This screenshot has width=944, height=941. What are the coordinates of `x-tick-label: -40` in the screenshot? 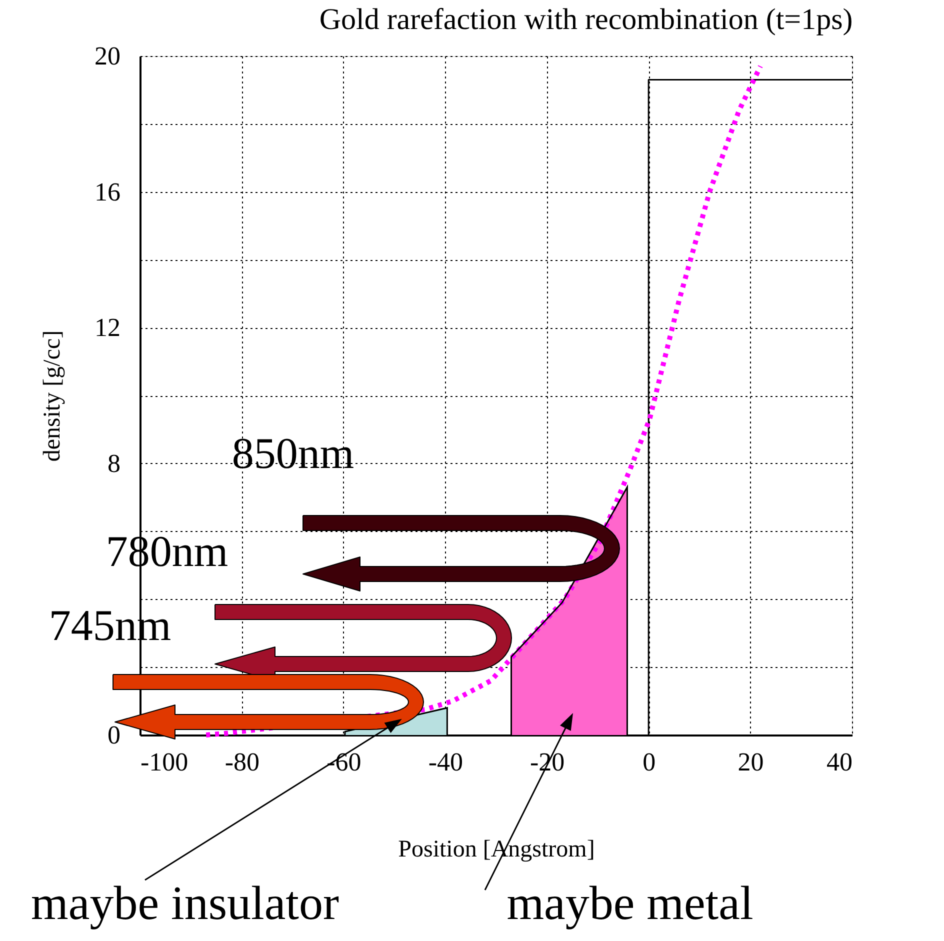 It's located at (445, 762).